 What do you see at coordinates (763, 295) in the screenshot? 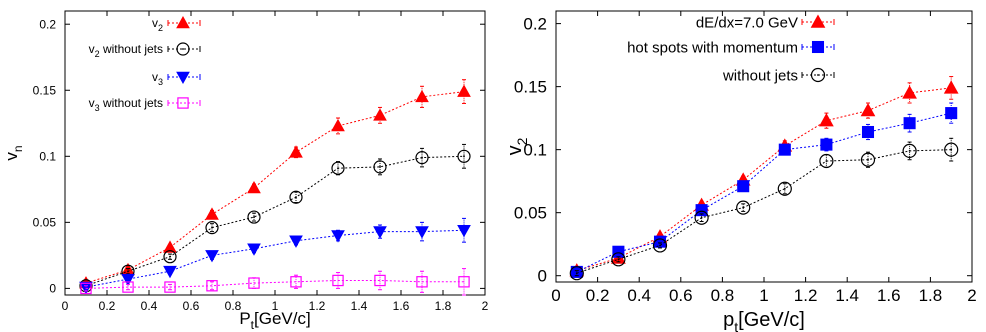
I see `x-tick-label: 1` at bounding box center [763, 295].